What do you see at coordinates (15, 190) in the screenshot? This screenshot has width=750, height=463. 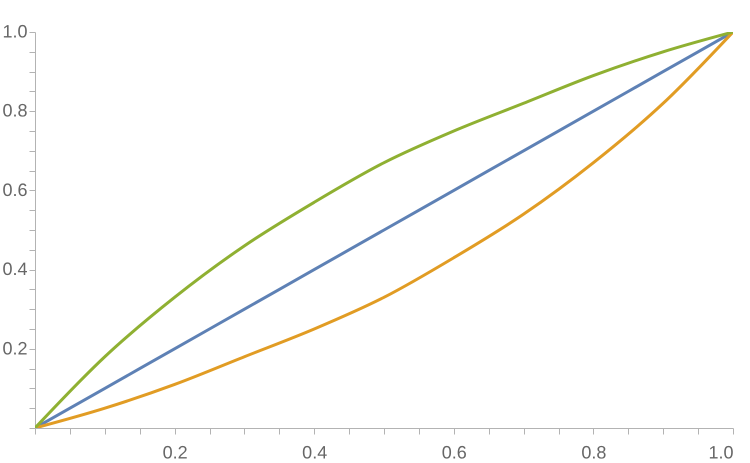 I see `y-tick-label: 0.6` at bounding box center [15, 190].